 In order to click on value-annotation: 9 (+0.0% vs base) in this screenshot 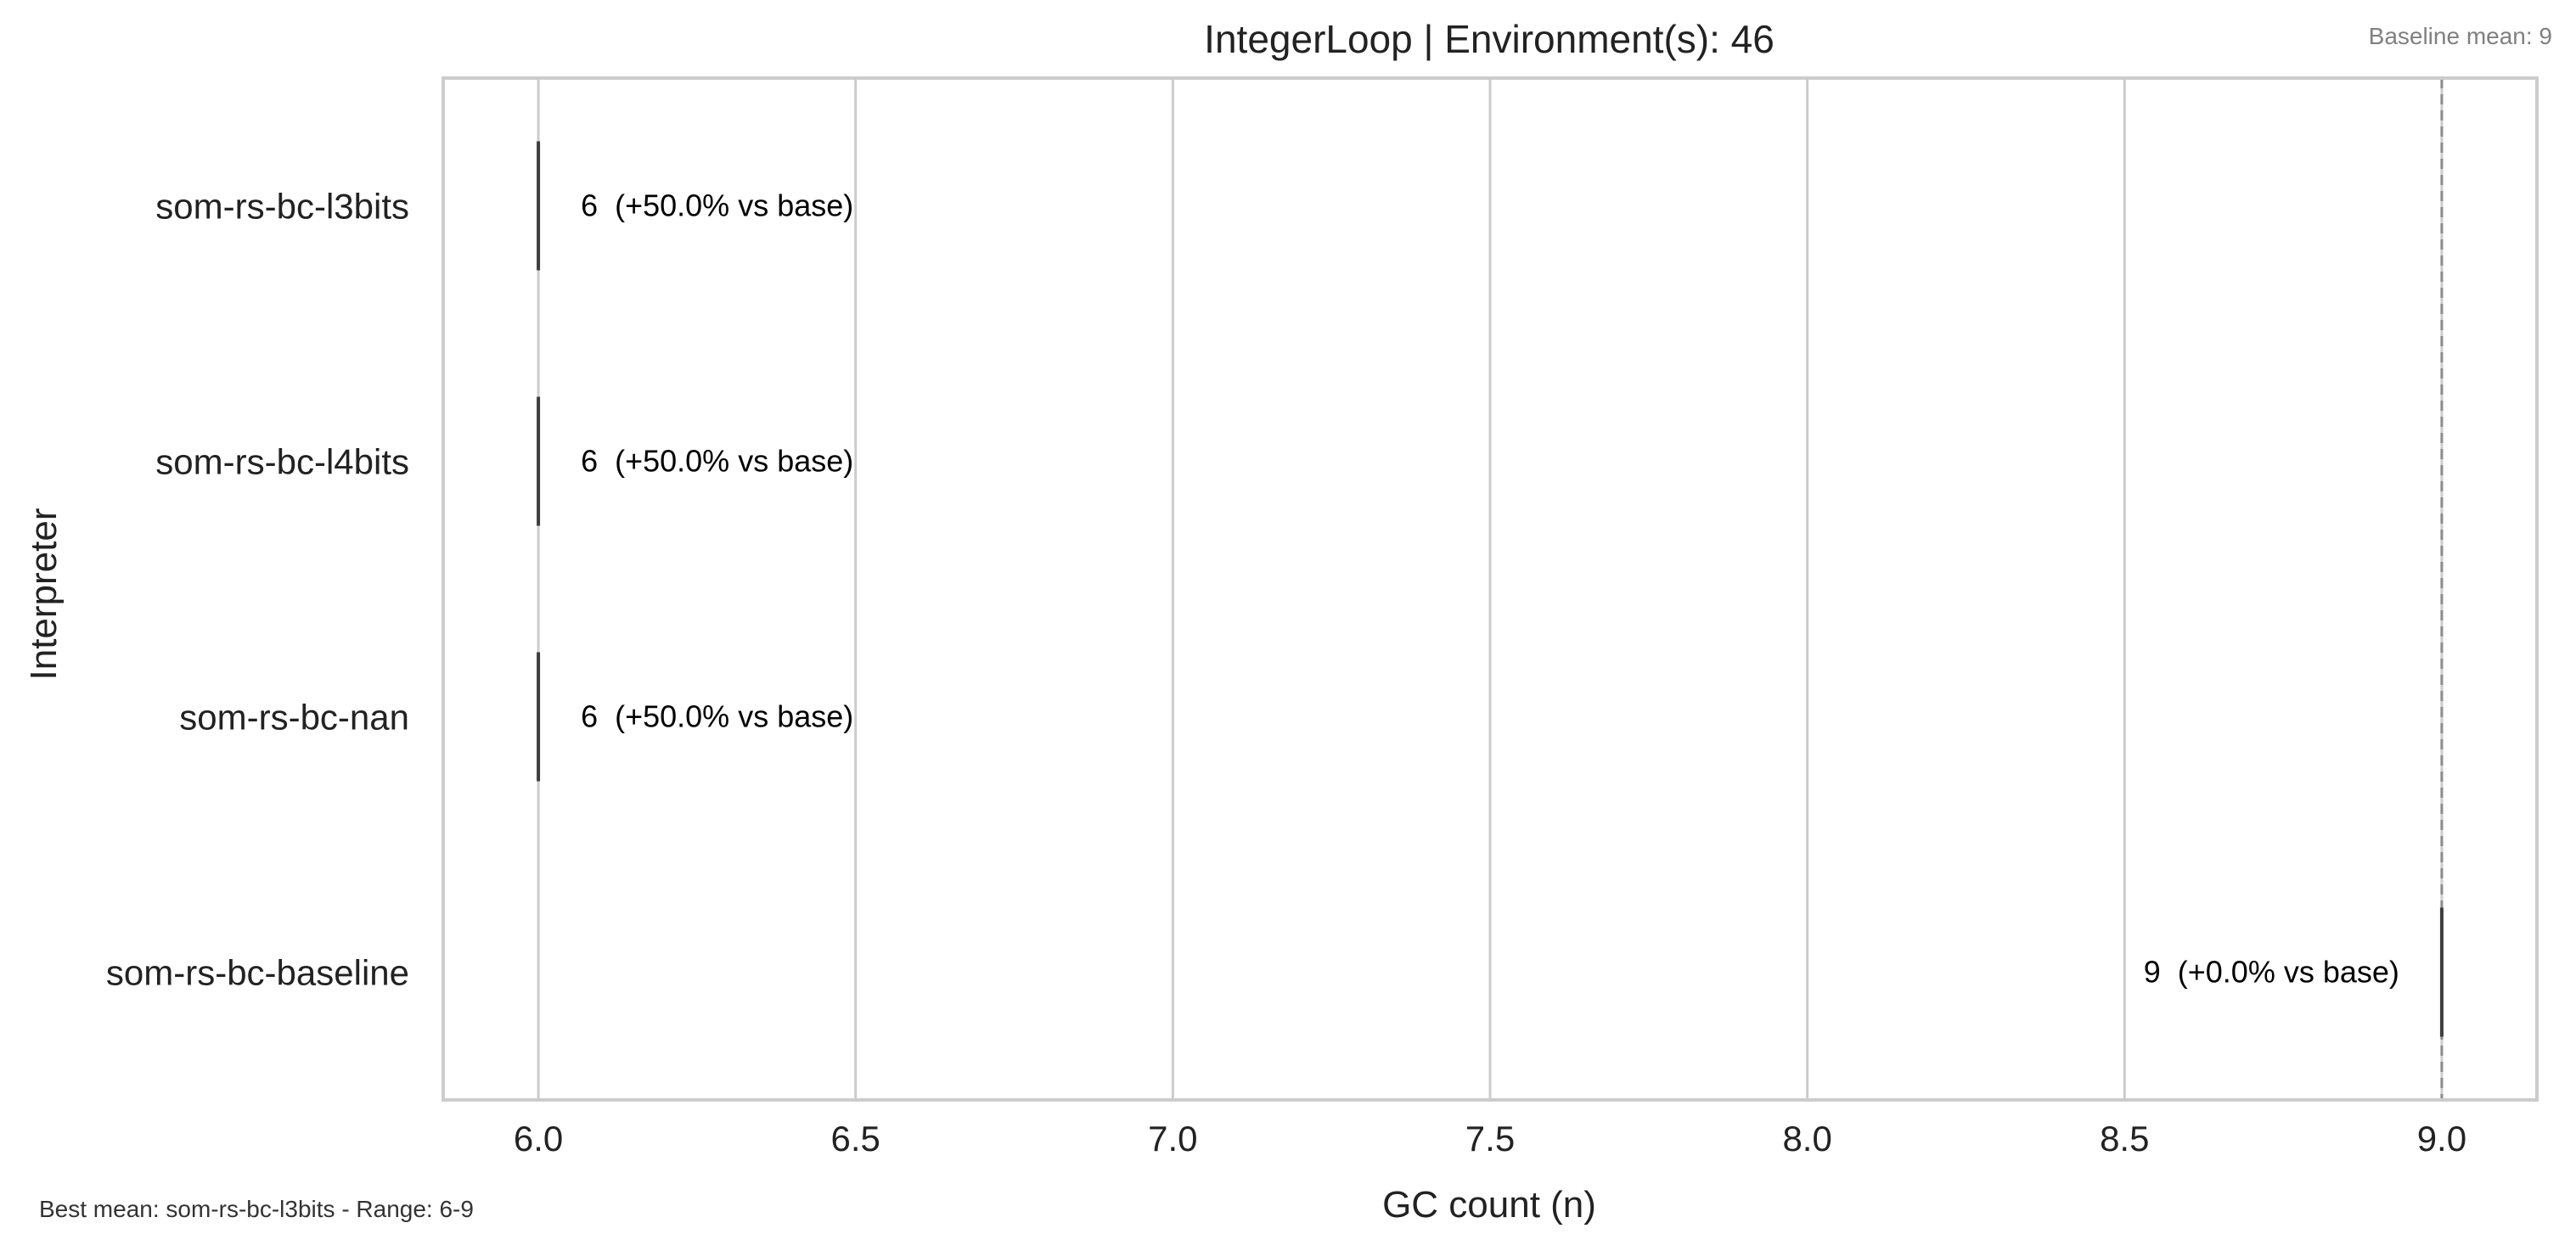, I will do `click(2271, 972)`.